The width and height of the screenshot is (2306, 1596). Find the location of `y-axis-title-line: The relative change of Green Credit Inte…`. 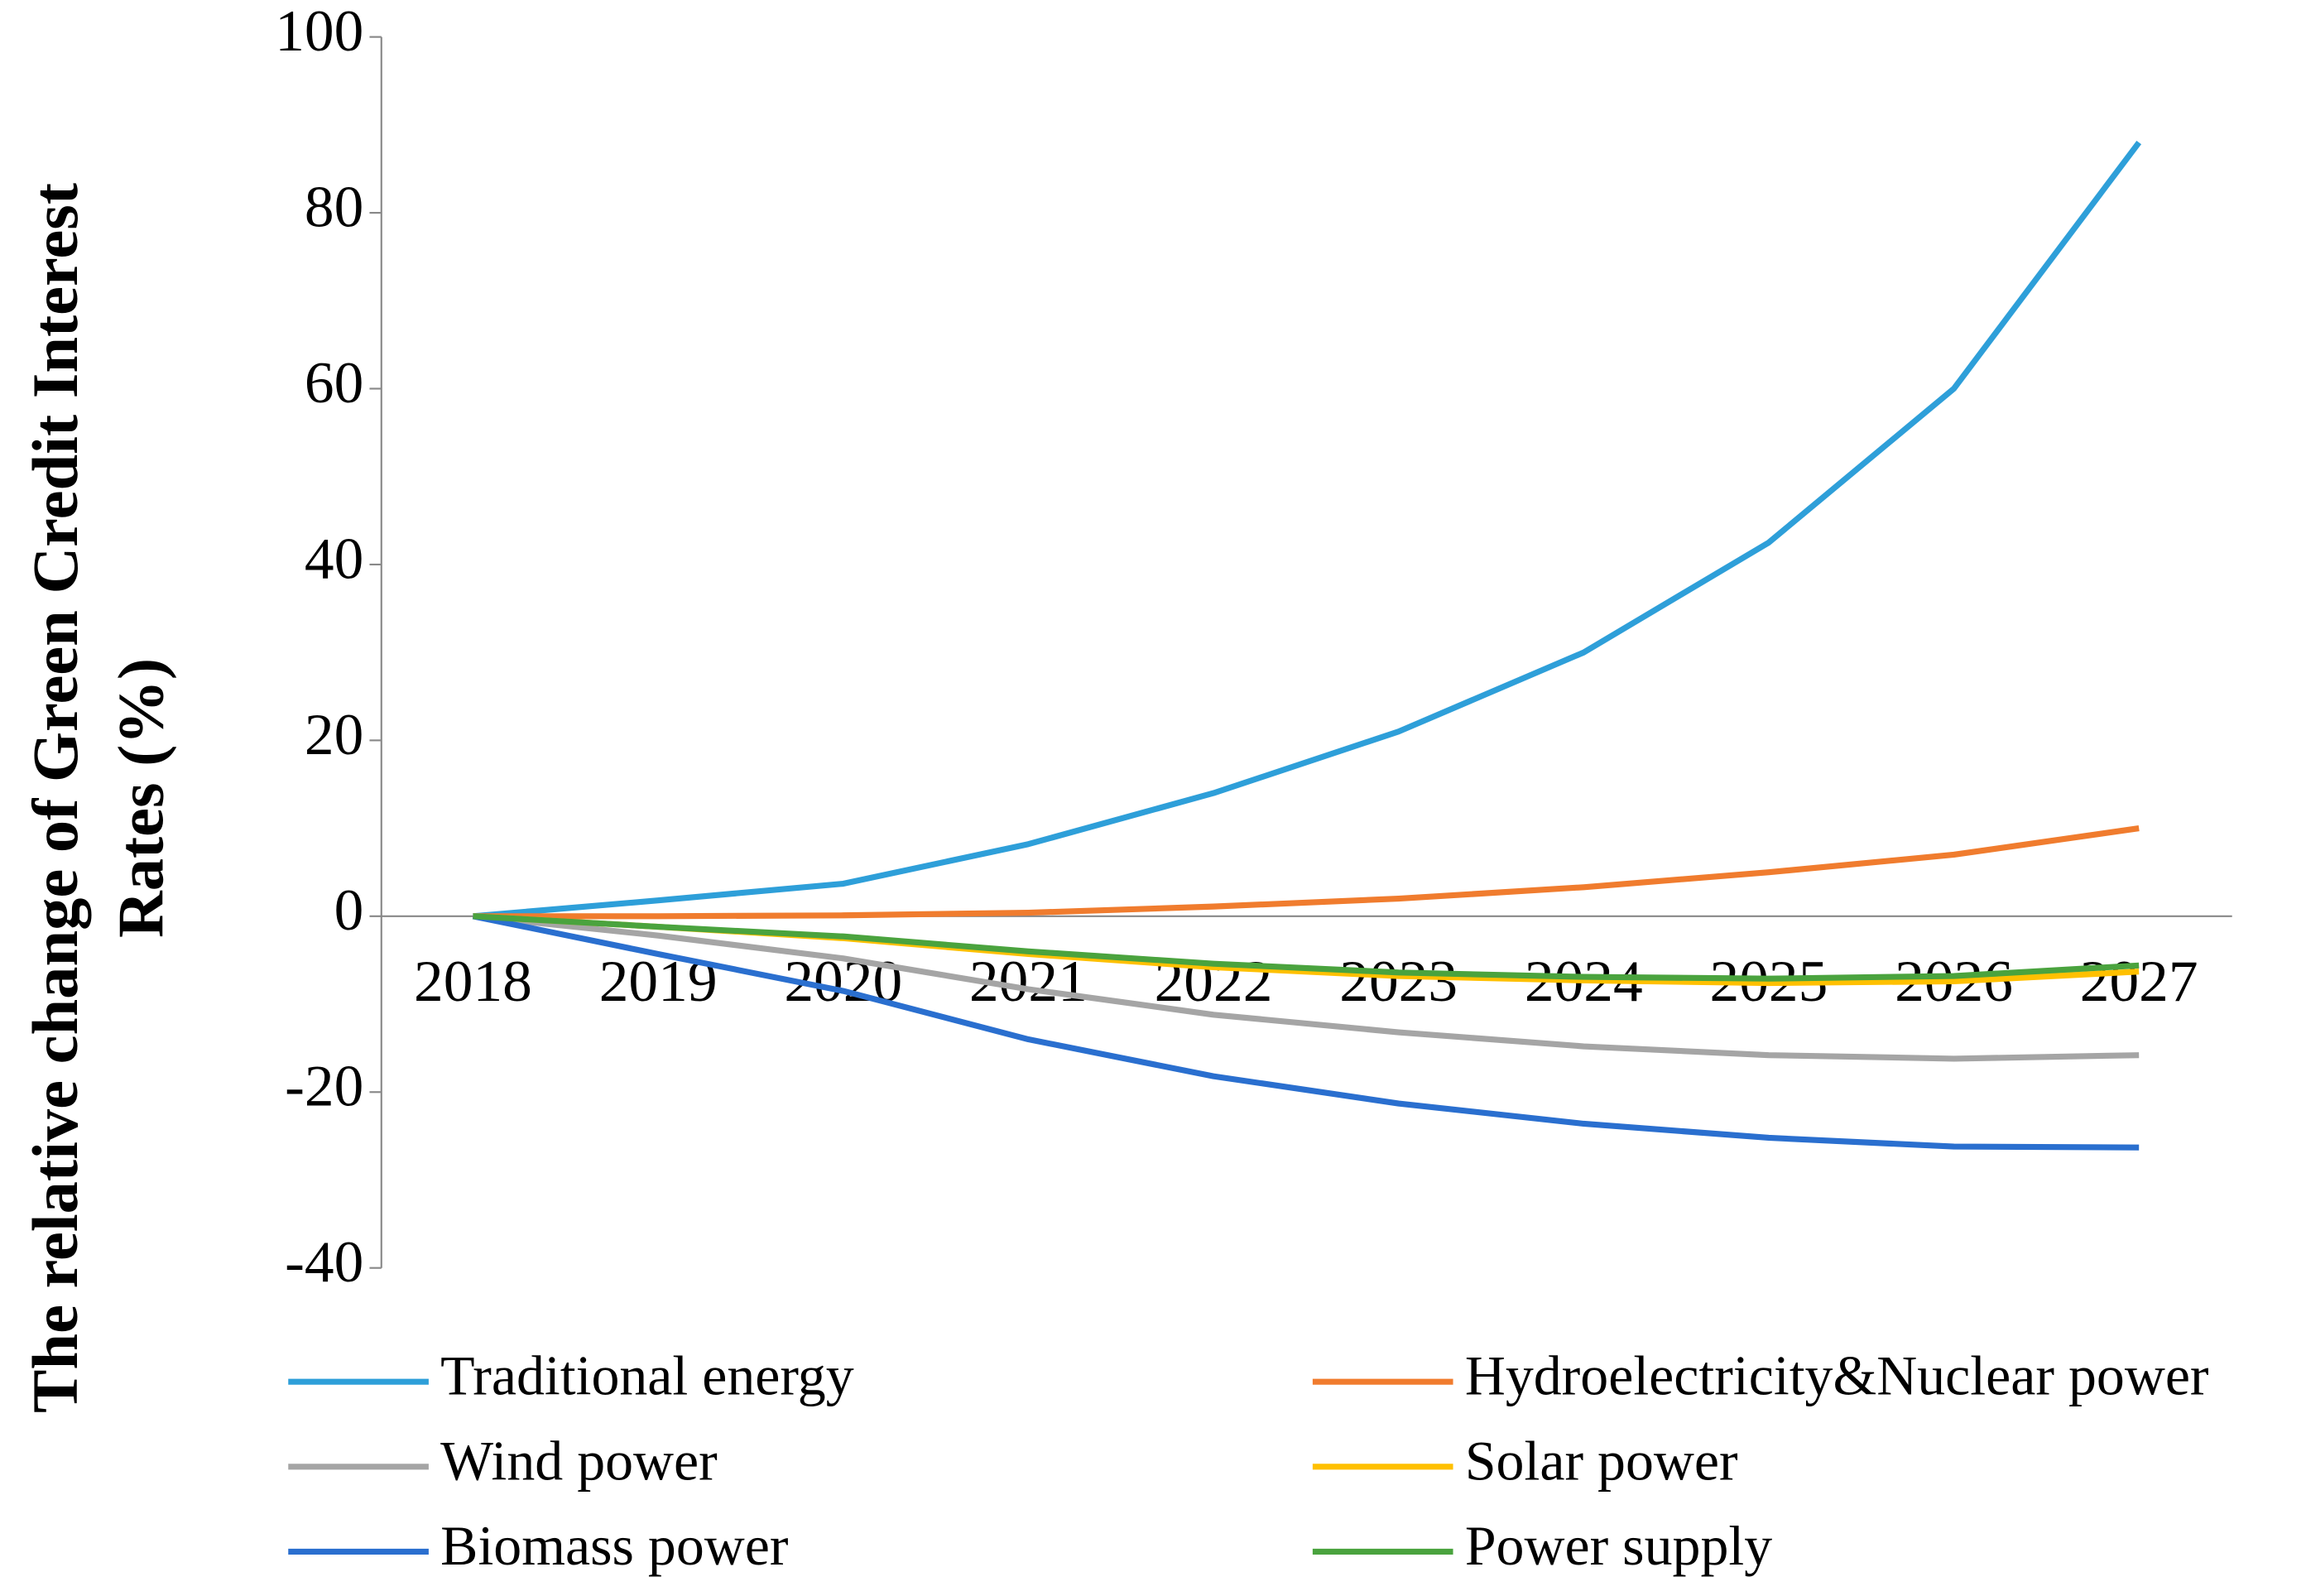

y-axis-title-line: The relative change of Green Credit Inte… is located at coordinates (55, 798).